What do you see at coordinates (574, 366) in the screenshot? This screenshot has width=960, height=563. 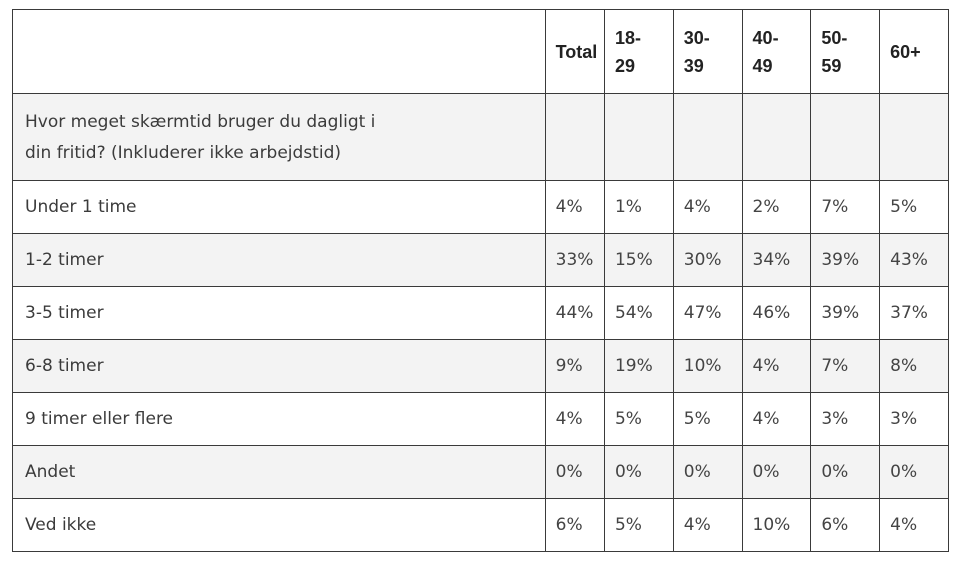 I see `value-cell: 9%` at bounding box center [574, 366].